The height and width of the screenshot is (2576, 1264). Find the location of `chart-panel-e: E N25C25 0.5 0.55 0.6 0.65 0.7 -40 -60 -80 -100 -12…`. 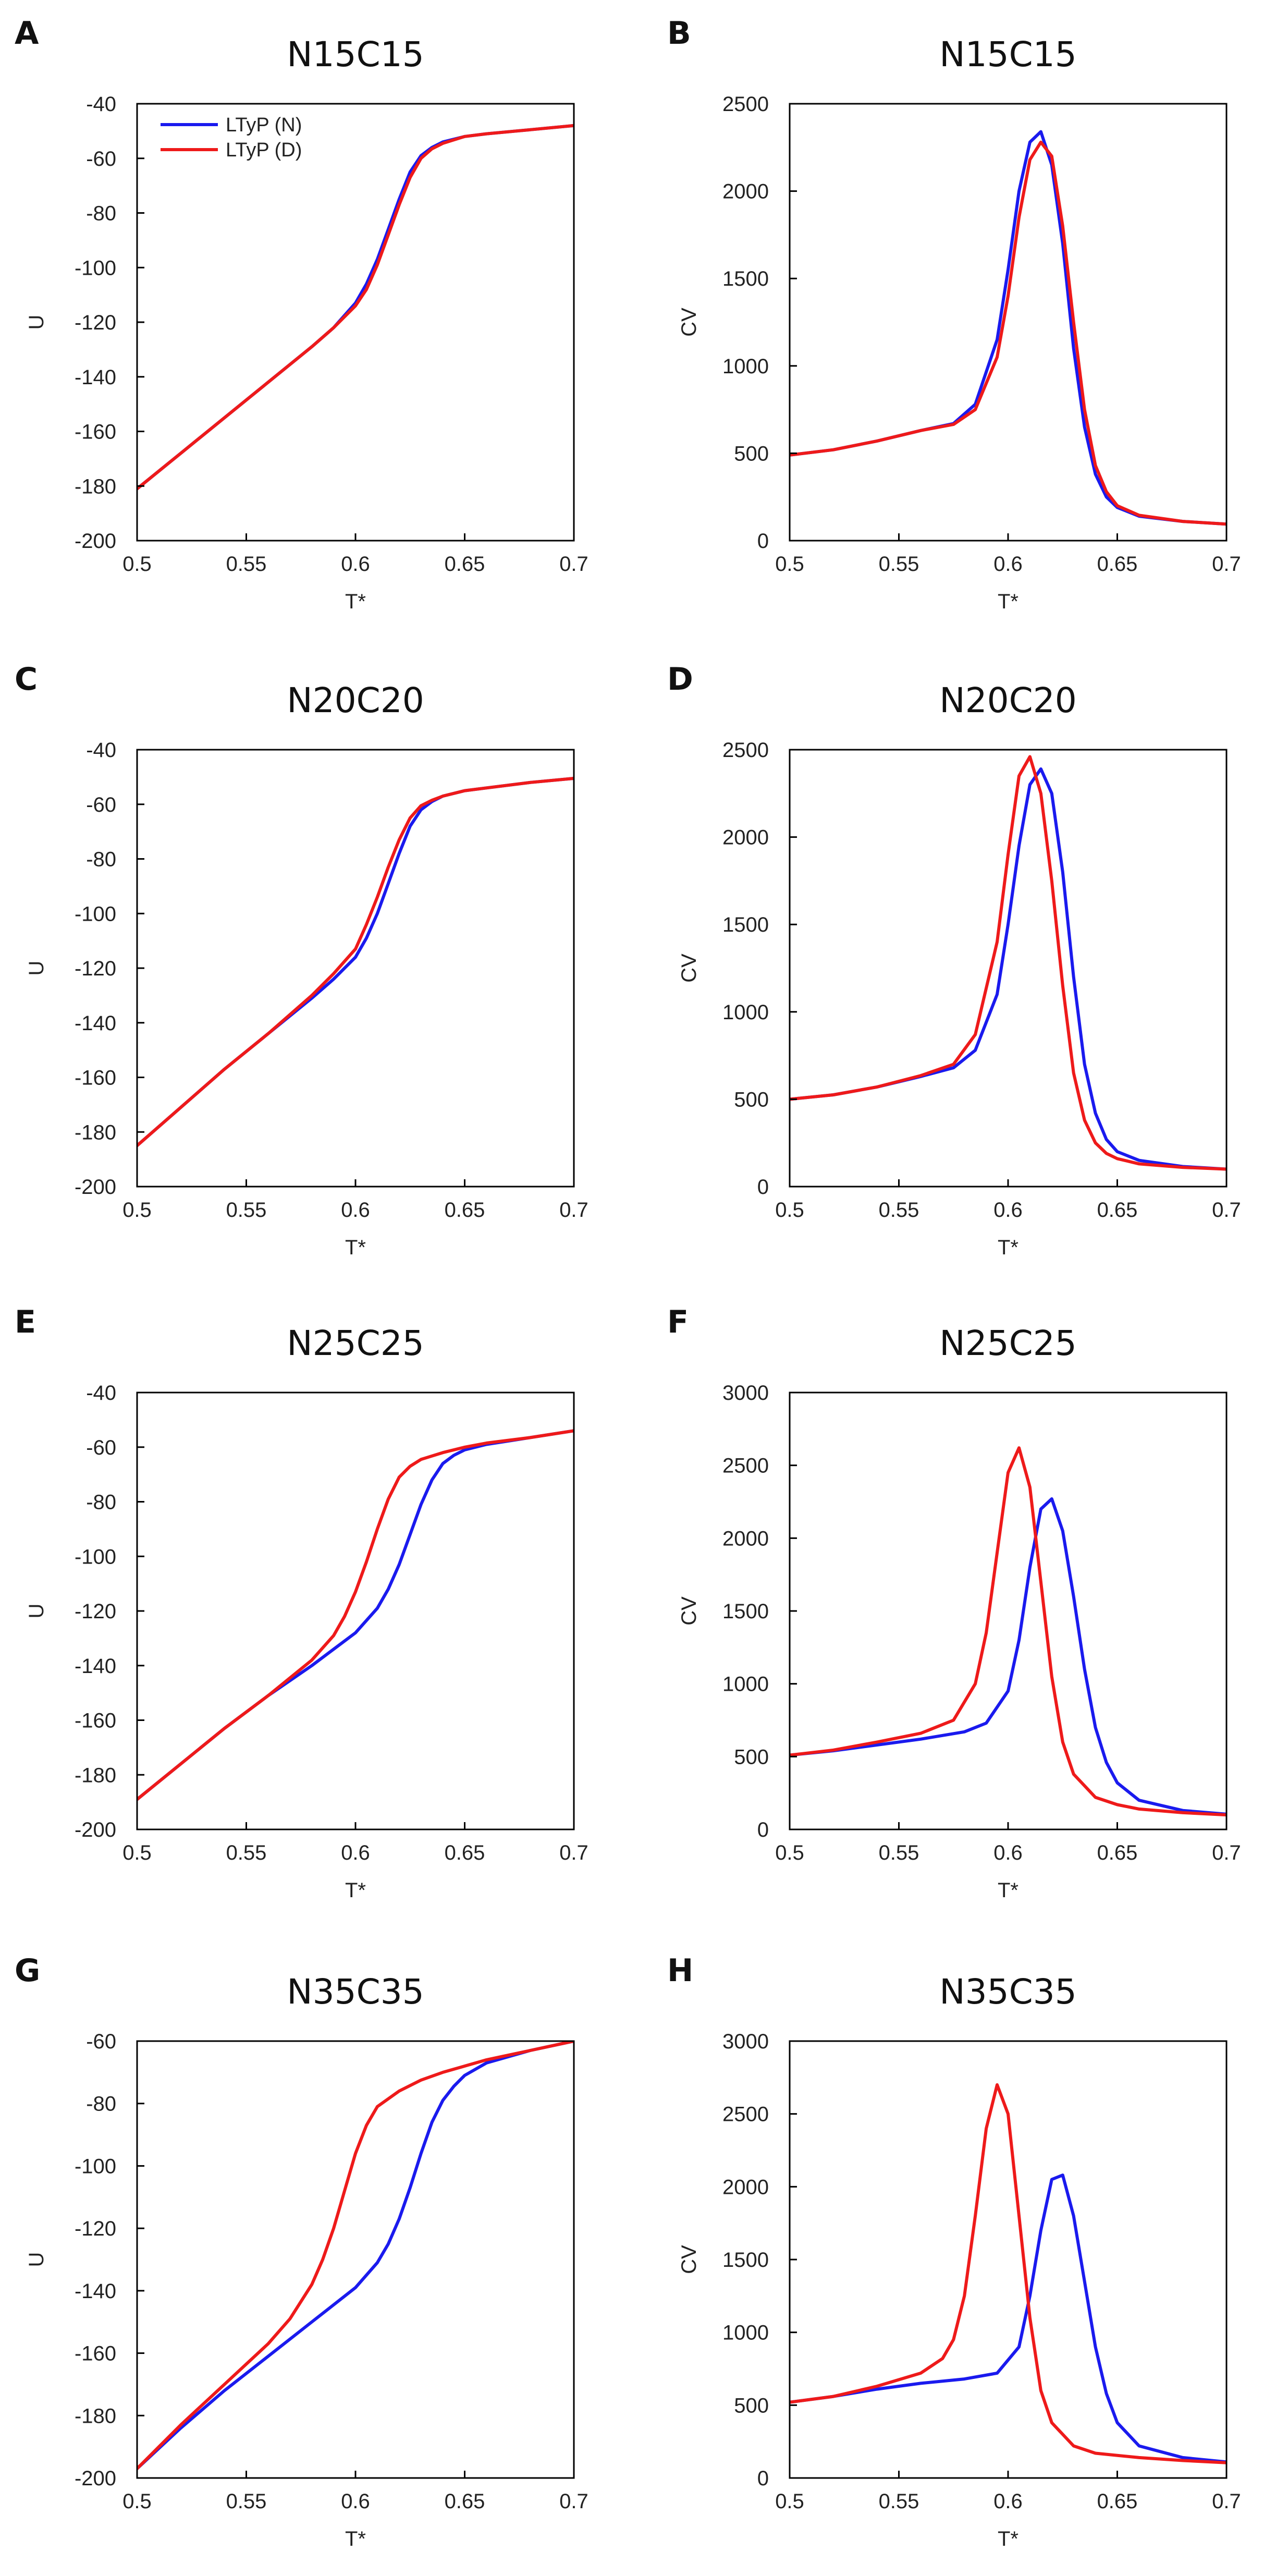

chart-panel-e: E N25C25 0.5 0.55 0.6 0.65 0.7 -40 -60 -80 -100 -12… is located at coordinates (301, 1603).